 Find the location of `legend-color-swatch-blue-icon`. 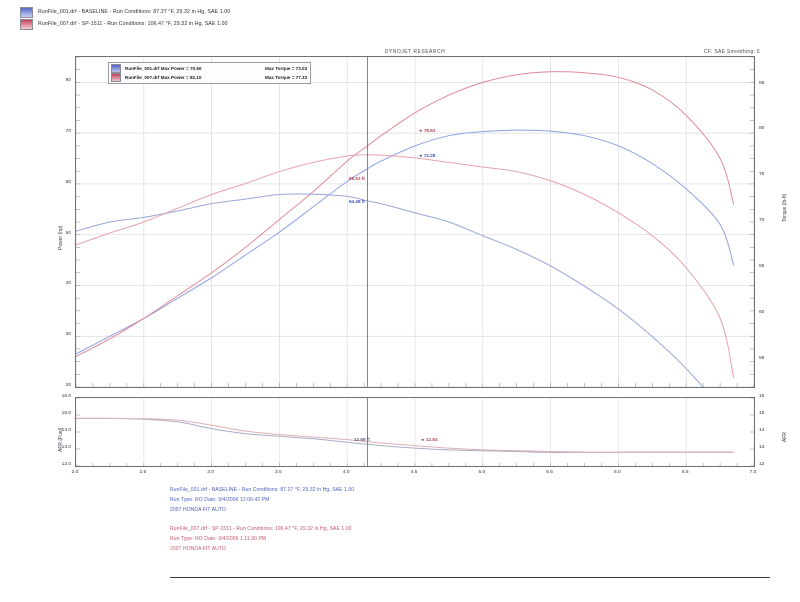

legend-color-swatch-blue-icon is located at coordinates (26, 12).